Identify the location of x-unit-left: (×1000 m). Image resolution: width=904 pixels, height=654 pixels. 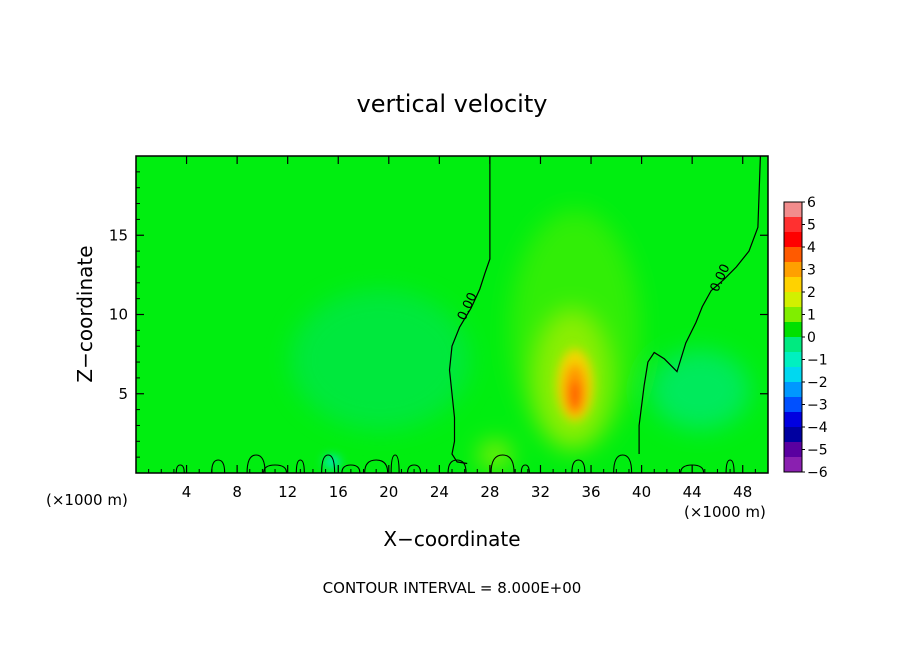
(87, 500).